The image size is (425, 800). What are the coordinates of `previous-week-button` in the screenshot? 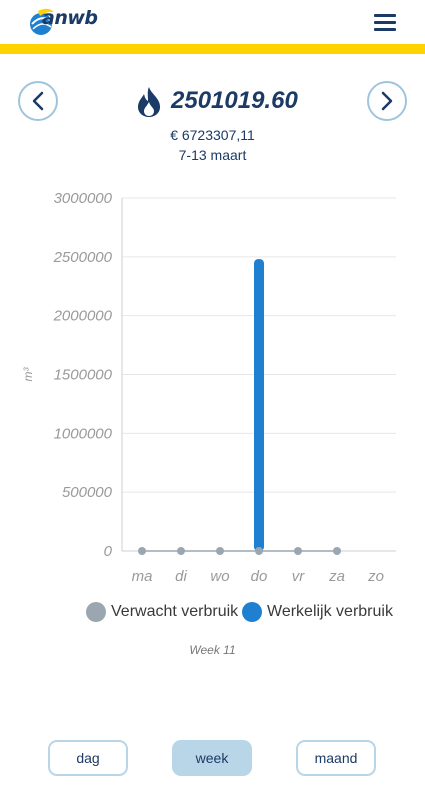 It's located at (38, 101).